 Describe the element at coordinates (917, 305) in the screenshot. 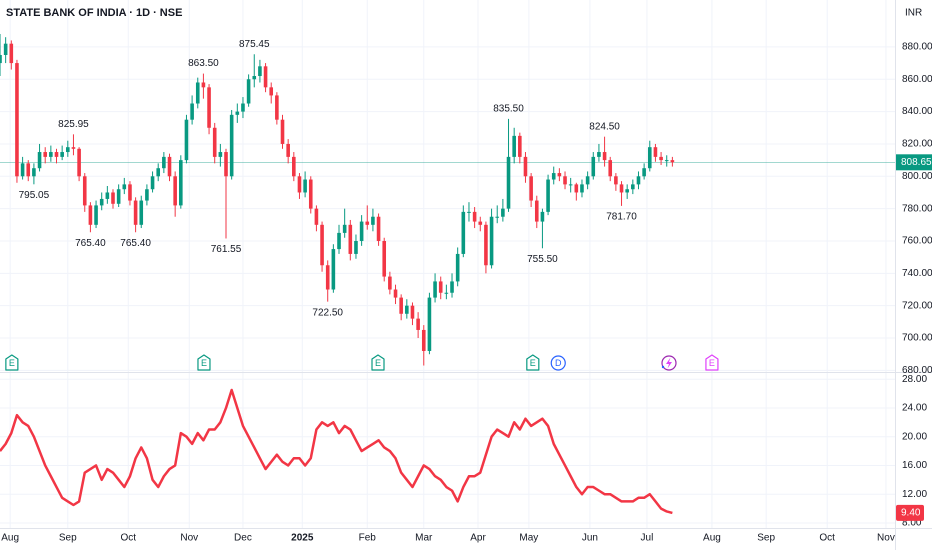

I see `y-tick-label: 720.00` at that location.